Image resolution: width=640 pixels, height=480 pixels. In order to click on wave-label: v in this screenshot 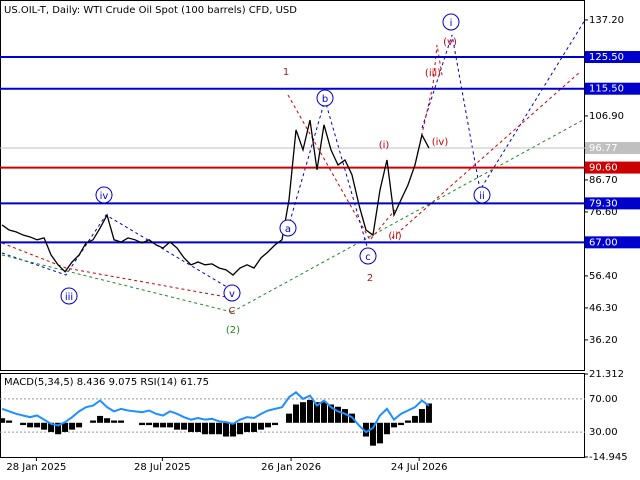, I will do `click(232, 294)`.